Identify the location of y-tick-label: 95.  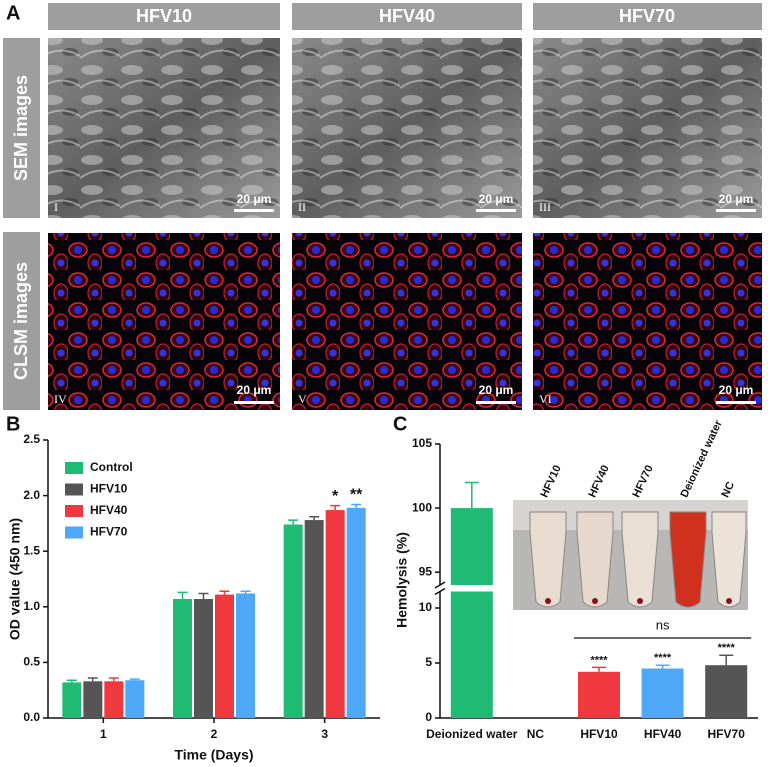
(426, 571).